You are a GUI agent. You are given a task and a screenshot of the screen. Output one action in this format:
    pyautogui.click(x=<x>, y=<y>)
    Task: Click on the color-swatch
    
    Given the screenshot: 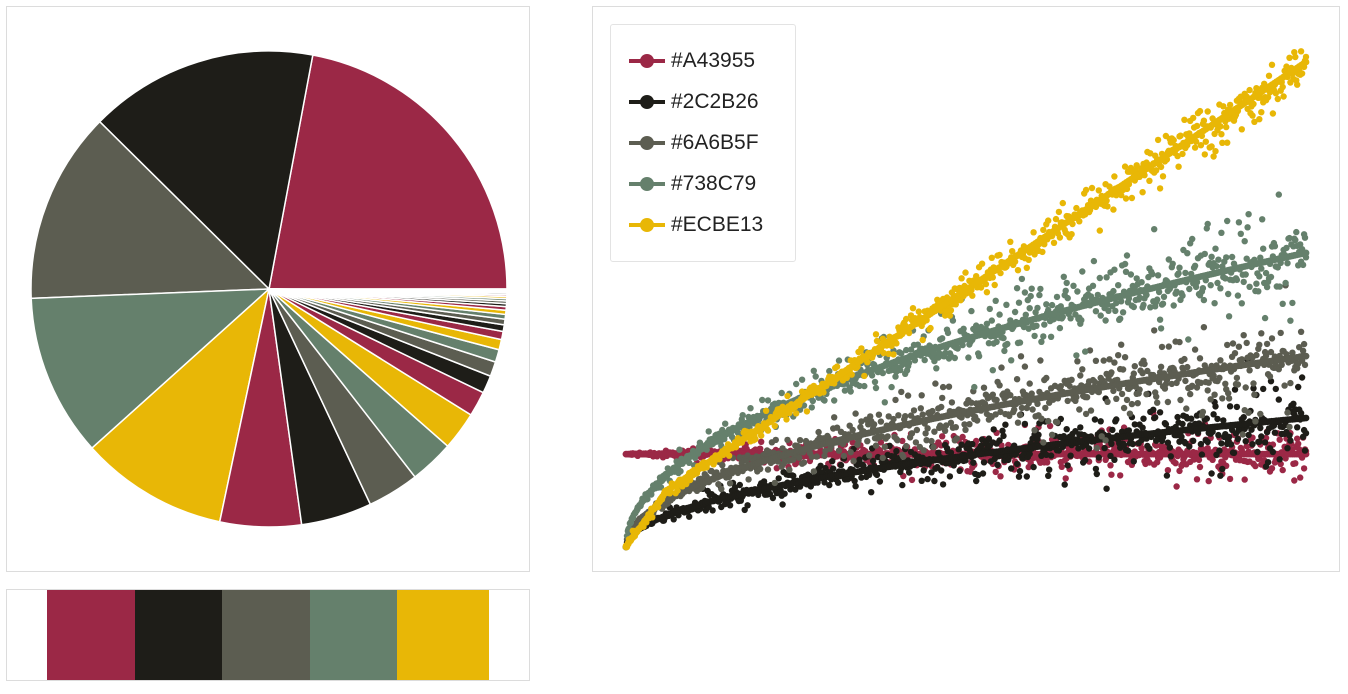 What is the action you would take?
    pyautogui.click(x=266, y=635)
    